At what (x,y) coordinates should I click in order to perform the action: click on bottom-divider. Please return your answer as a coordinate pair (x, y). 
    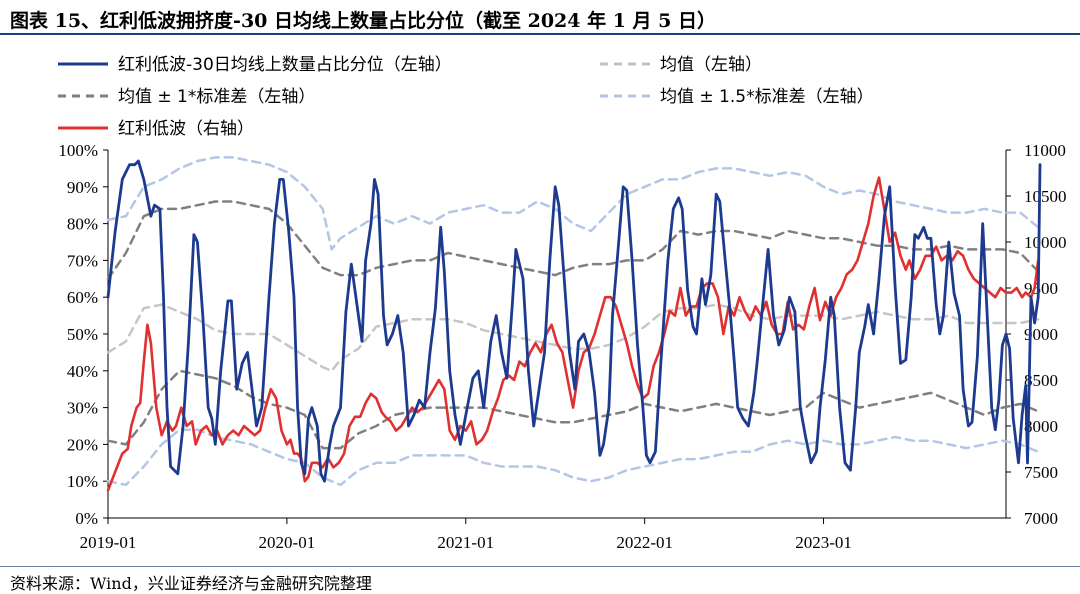
    Looking at the image, I should click on (540, 566).